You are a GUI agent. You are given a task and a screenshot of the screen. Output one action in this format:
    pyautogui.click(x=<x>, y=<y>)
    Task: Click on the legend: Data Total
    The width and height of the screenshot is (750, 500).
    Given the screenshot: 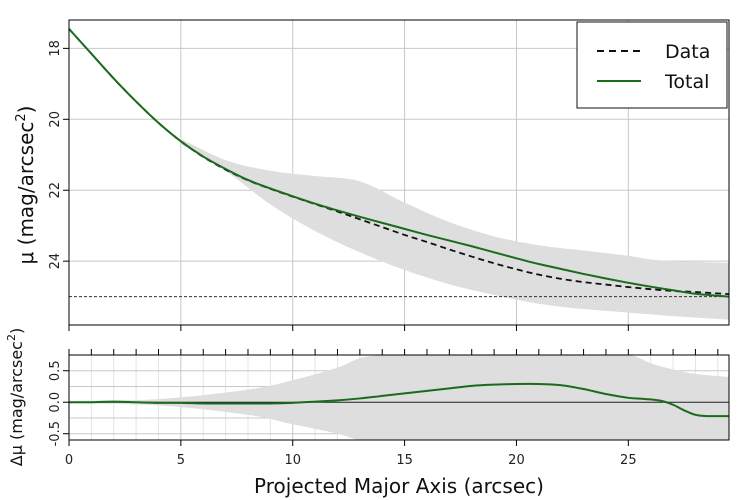 What is the action you would take?
    pyautogui.click(x=652, y=65)
    